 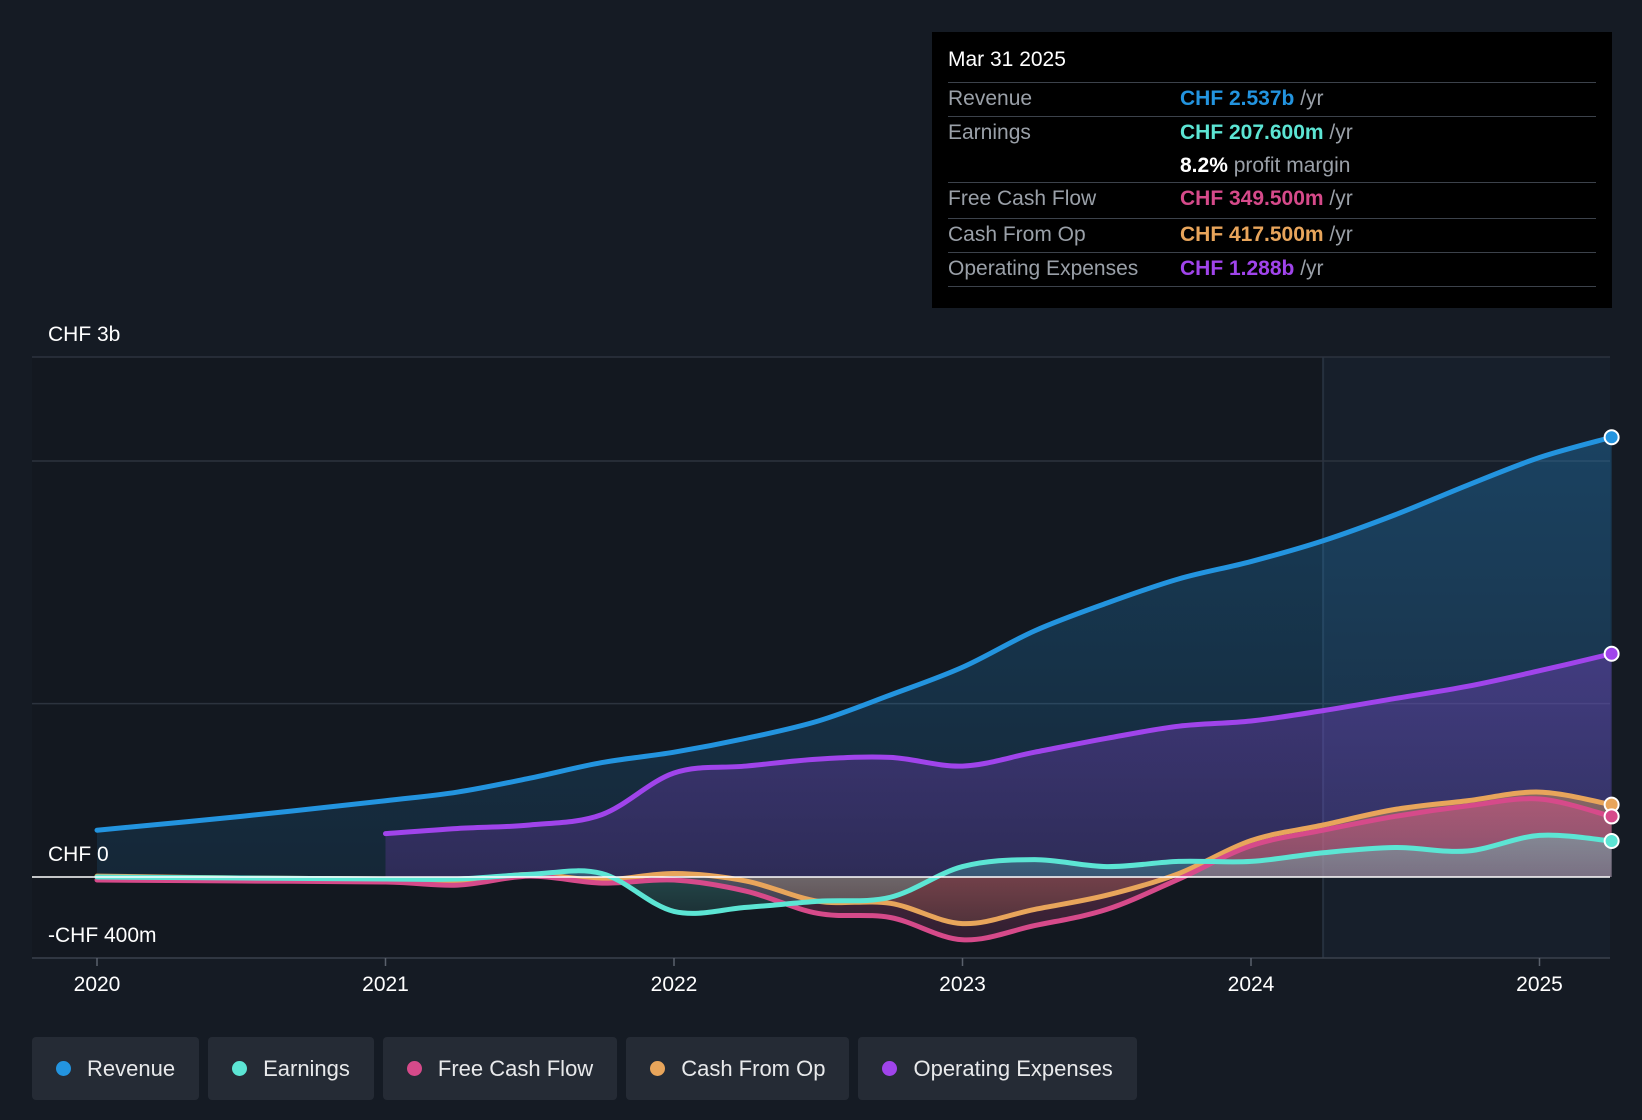 What do you see at coordinates (1252, 132) in the screenshot?
I see `tooltip-value-number: CHF 207.600m` at bounding box center [1252, 132].